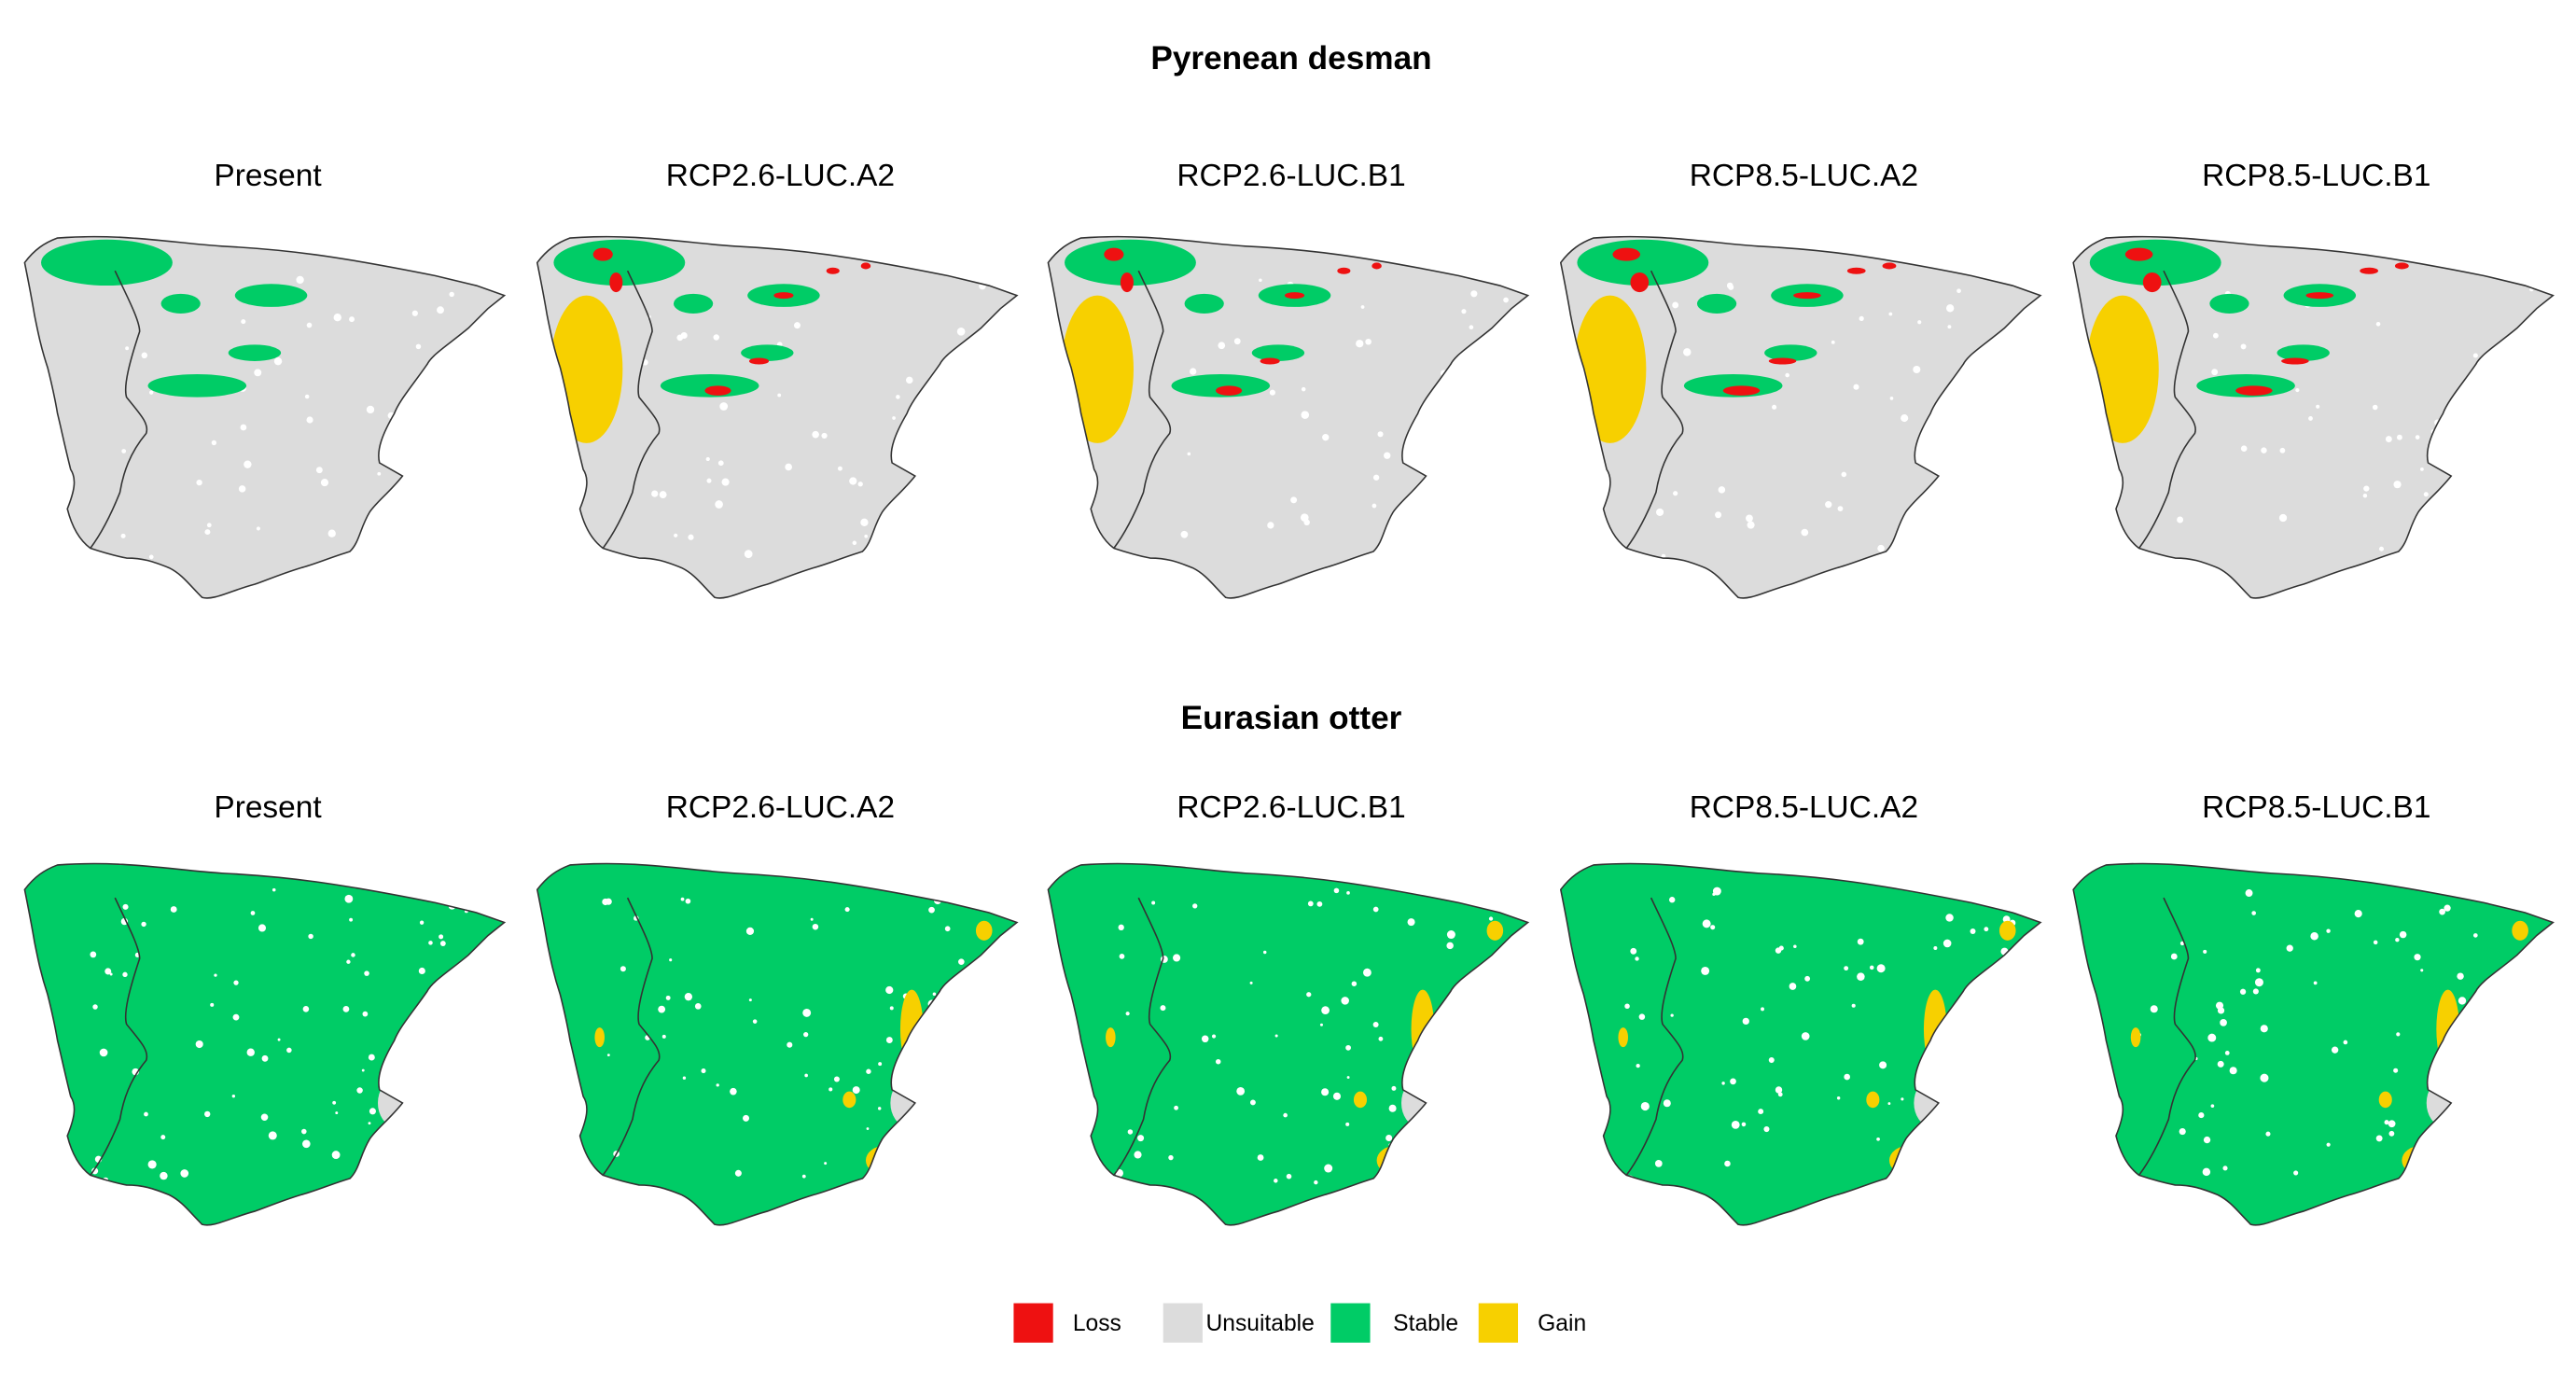 The height and width of the screenshot is (1382, 2576). Describe the element at coordinates (1291, 807) in the screenshot. I see `panel-label: RCP2.6-LUC.B1` at that location.